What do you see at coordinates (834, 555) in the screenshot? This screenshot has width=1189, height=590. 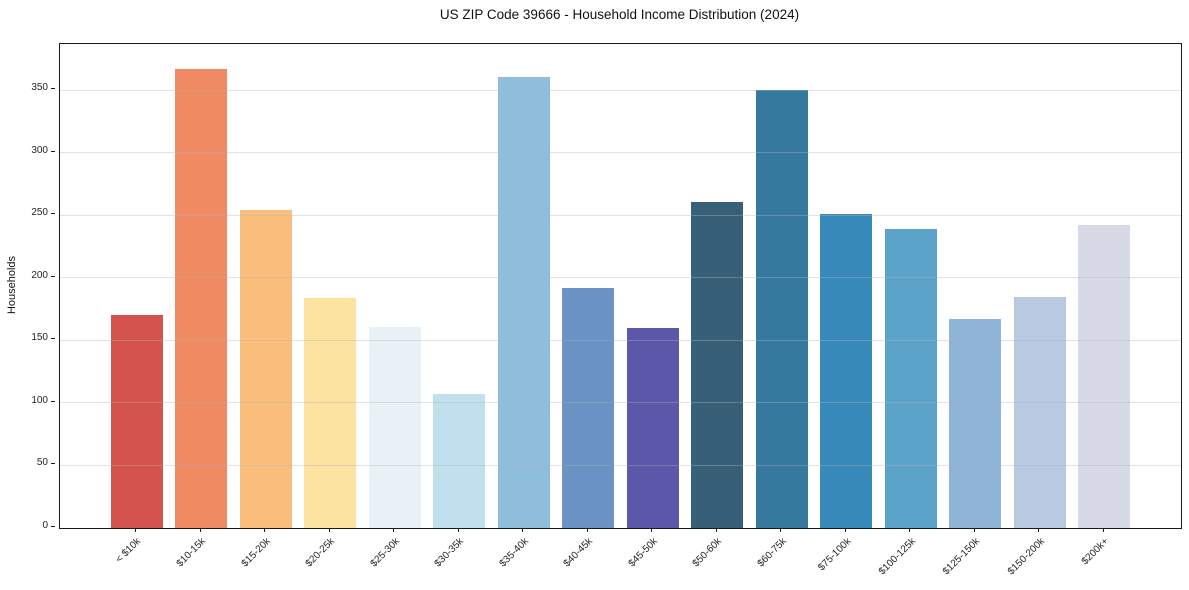 I see `x-tick-label: $75-100k` at bounding box center [834, 555].